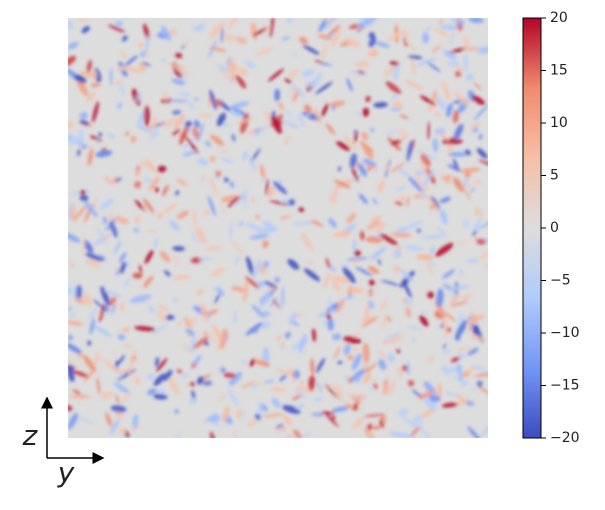 The image size is (605, 510). Describe the element at coordinates (554, 228) in the screenshot. I see `colorbar-tick-label: 0` at that location.